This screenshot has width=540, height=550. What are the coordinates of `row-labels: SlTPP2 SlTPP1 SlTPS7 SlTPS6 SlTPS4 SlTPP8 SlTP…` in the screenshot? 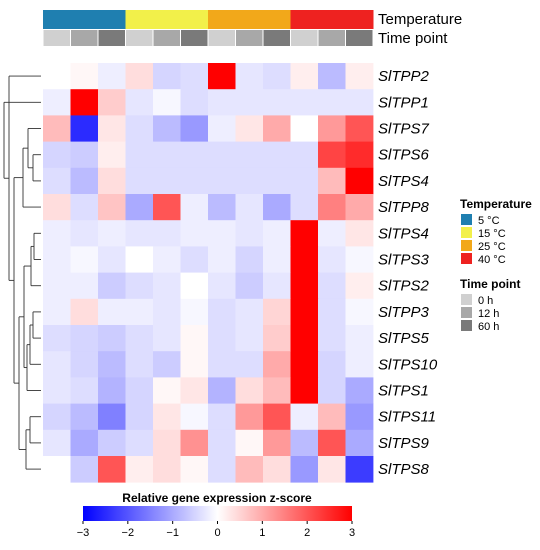 It's located at (408, 273).